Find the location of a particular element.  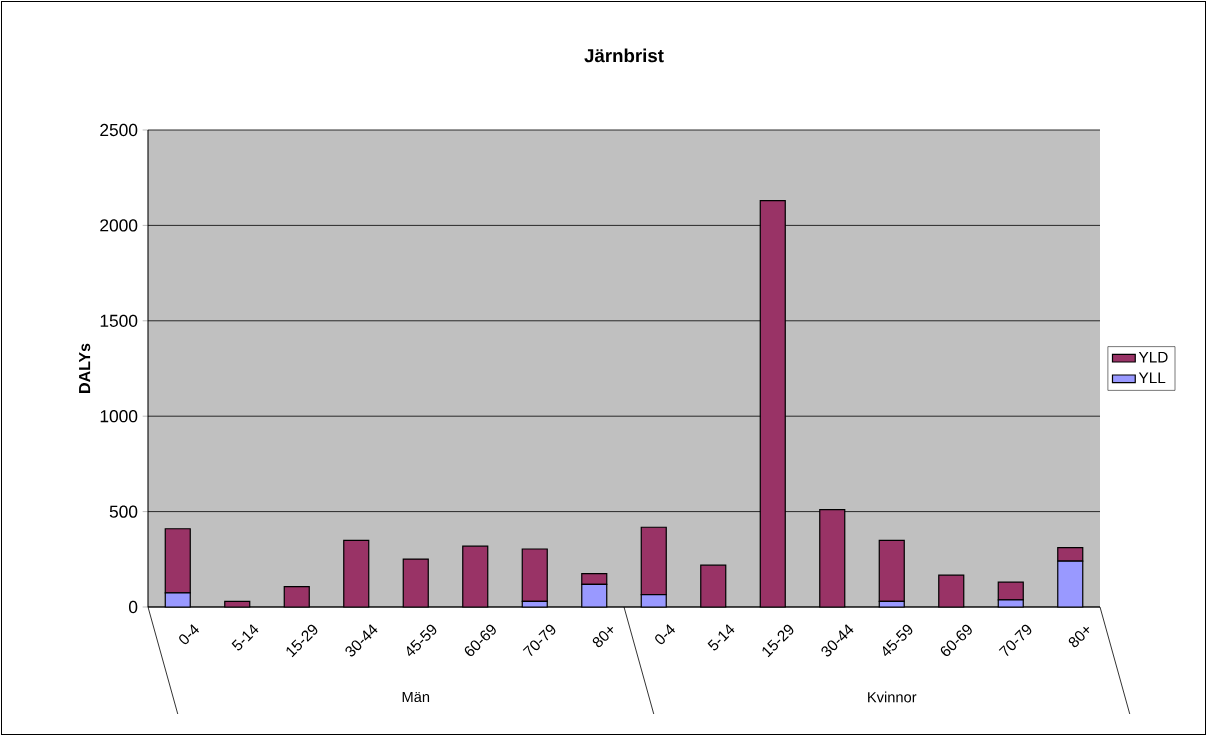

text: Män is located at coordinates (416, 697).